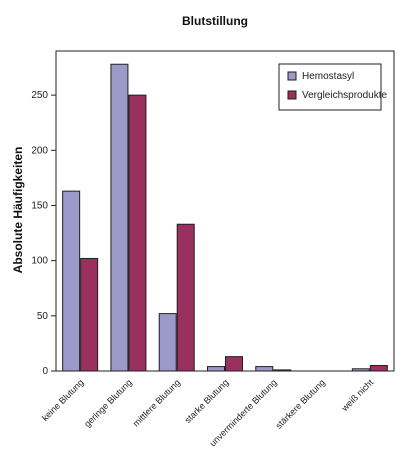  Describe the element at coordinates (39, 150) in the screenshot. I see `y-tick-label: 200` at that location.